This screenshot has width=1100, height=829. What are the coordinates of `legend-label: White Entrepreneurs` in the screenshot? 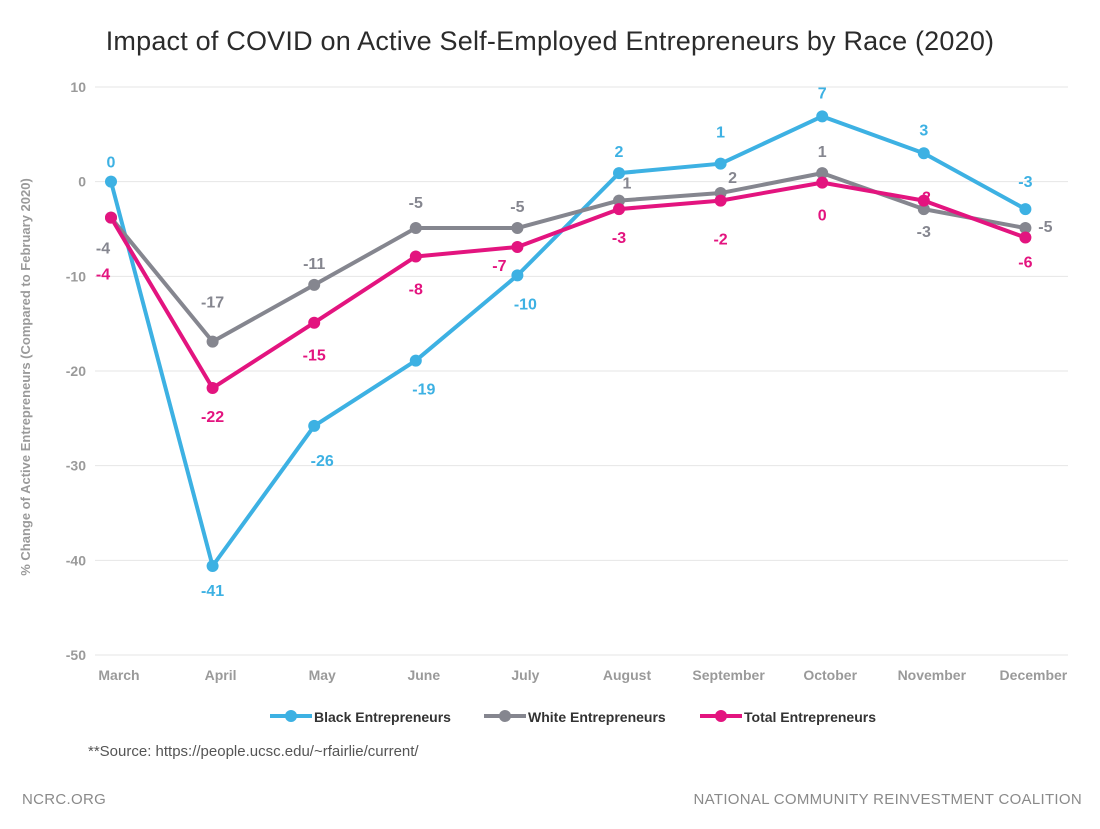 It's located at (597, 717).